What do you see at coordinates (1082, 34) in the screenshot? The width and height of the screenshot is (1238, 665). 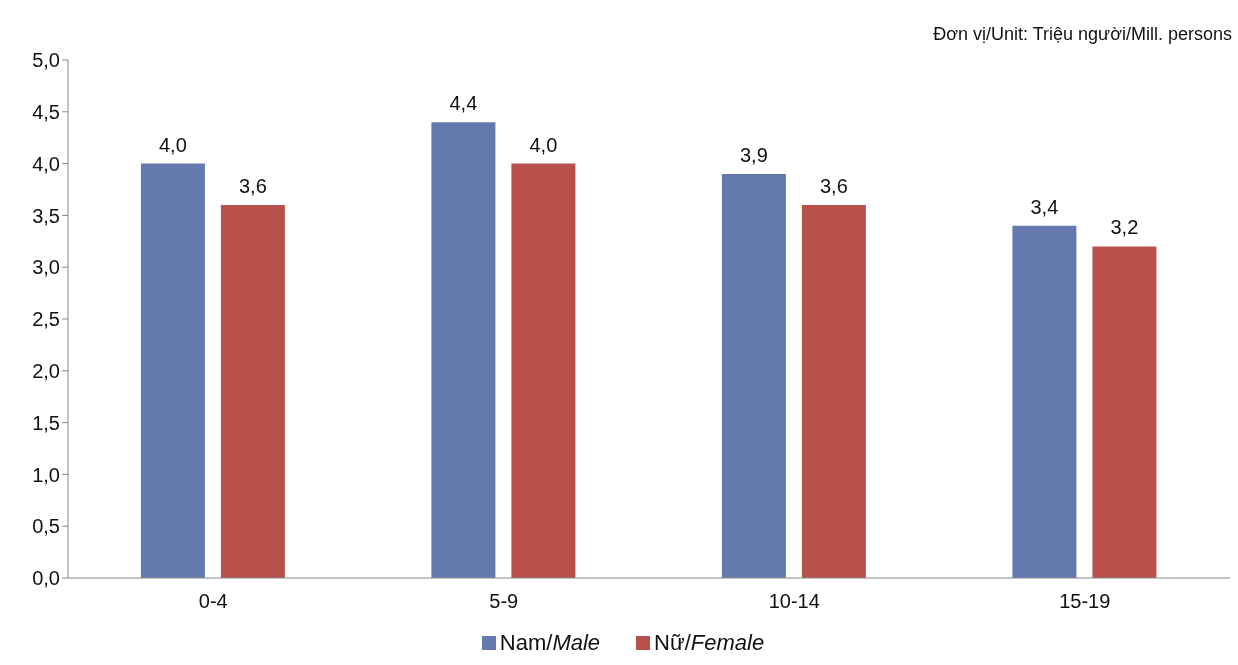 I see `chart-subtitle: Đơn vị/Unit: Triệu người/Mill. persons` at bounding box center [1082, 34].